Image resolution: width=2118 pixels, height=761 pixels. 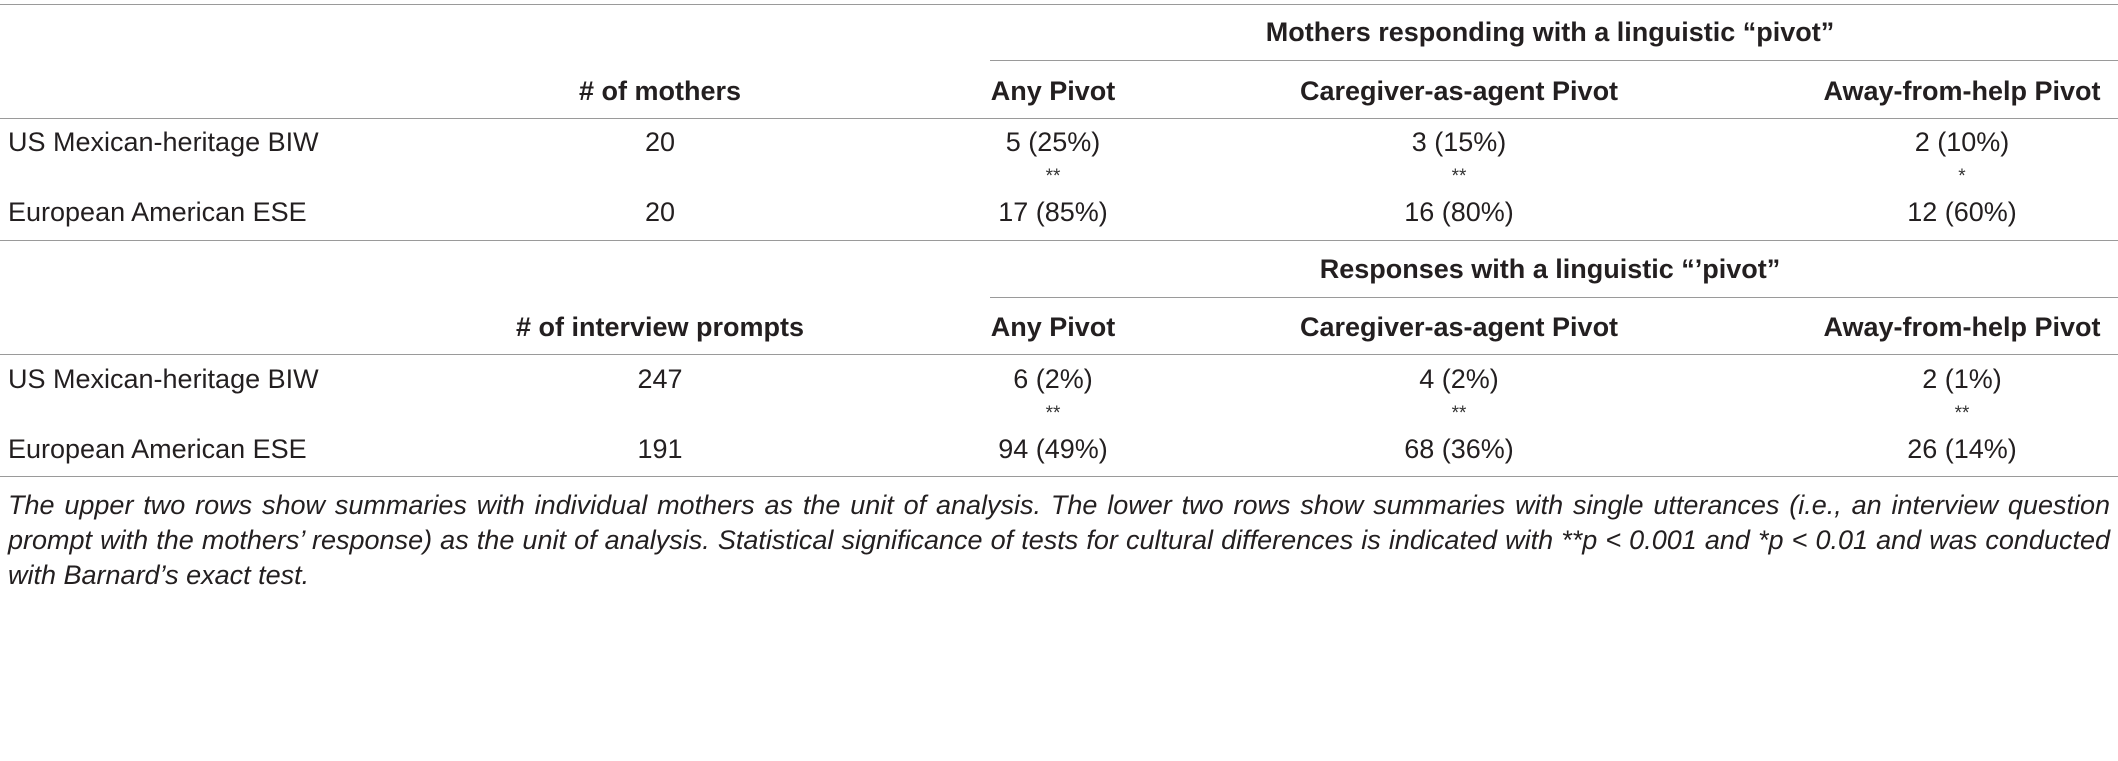 I want to click on row-away-pivot: 2 (10%), so click(x=1962, y=142).